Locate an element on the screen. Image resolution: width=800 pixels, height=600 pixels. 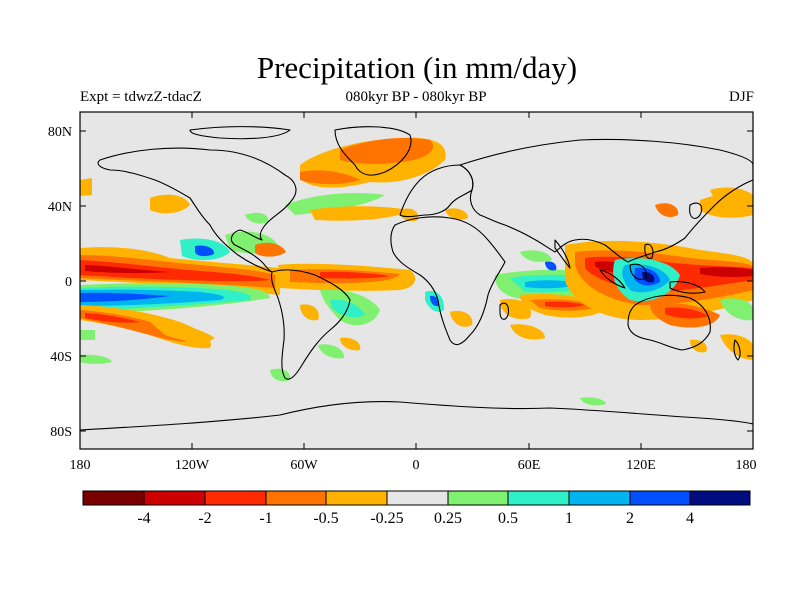
coastline-antarctica is located at coordinates (416, 416).